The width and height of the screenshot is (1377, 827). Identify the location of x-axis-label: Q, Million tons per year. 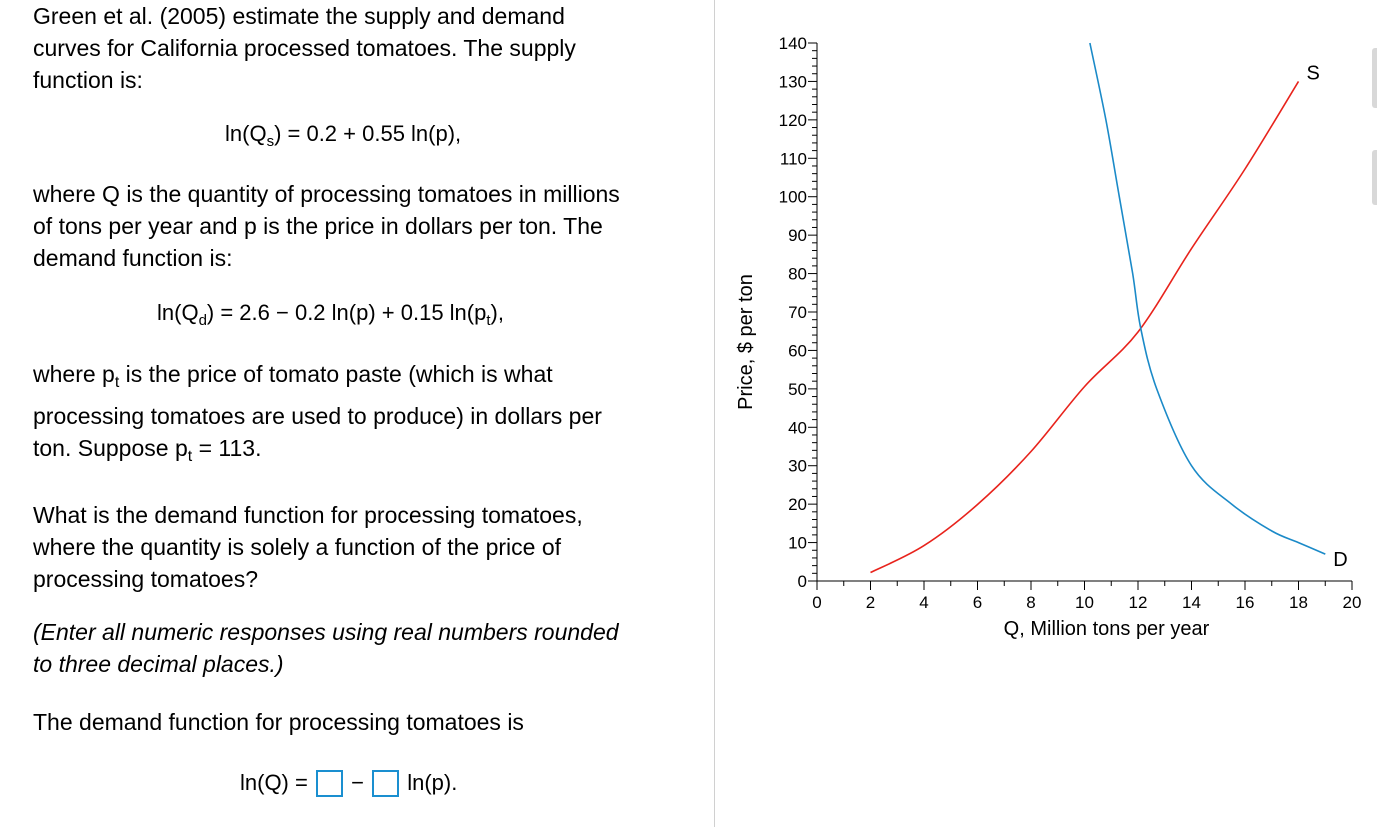
(1107, 629).